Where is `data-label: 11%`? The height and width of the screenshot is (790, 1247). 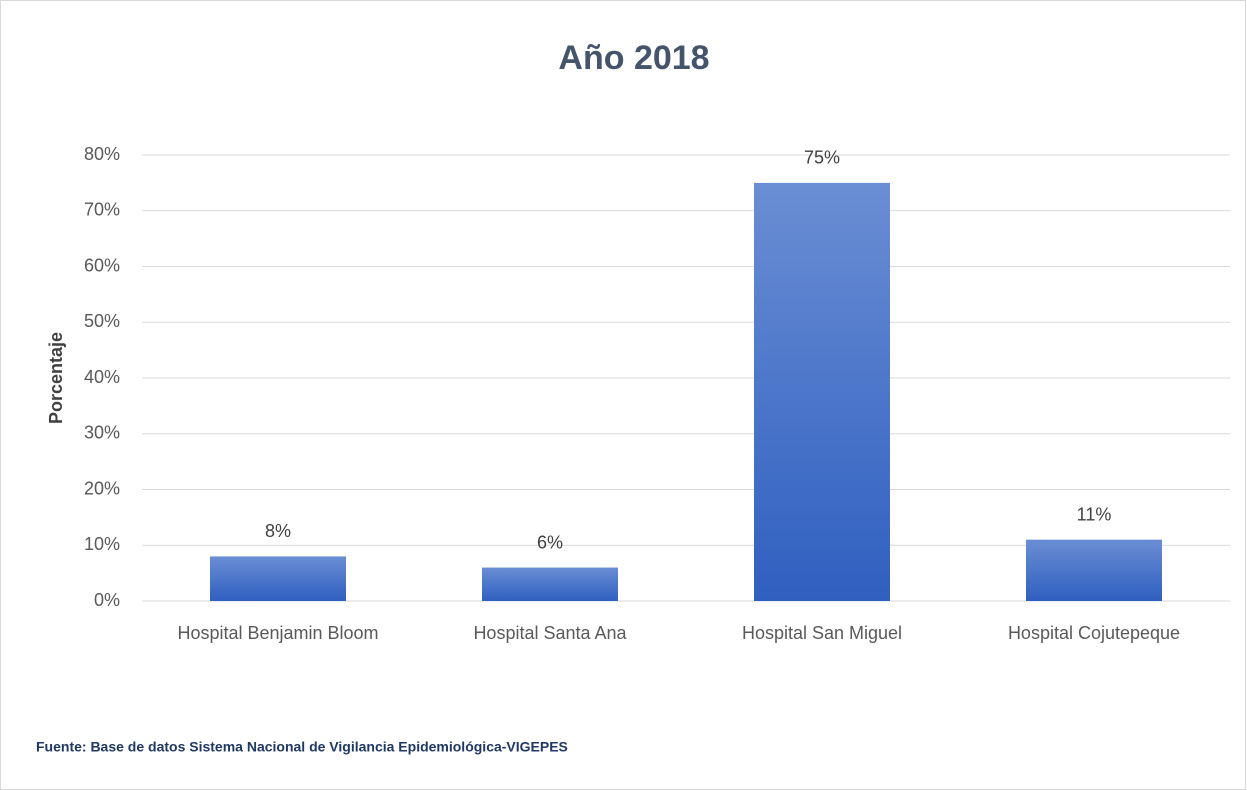 data-label: 11% is located at coordinates (1094, 514).